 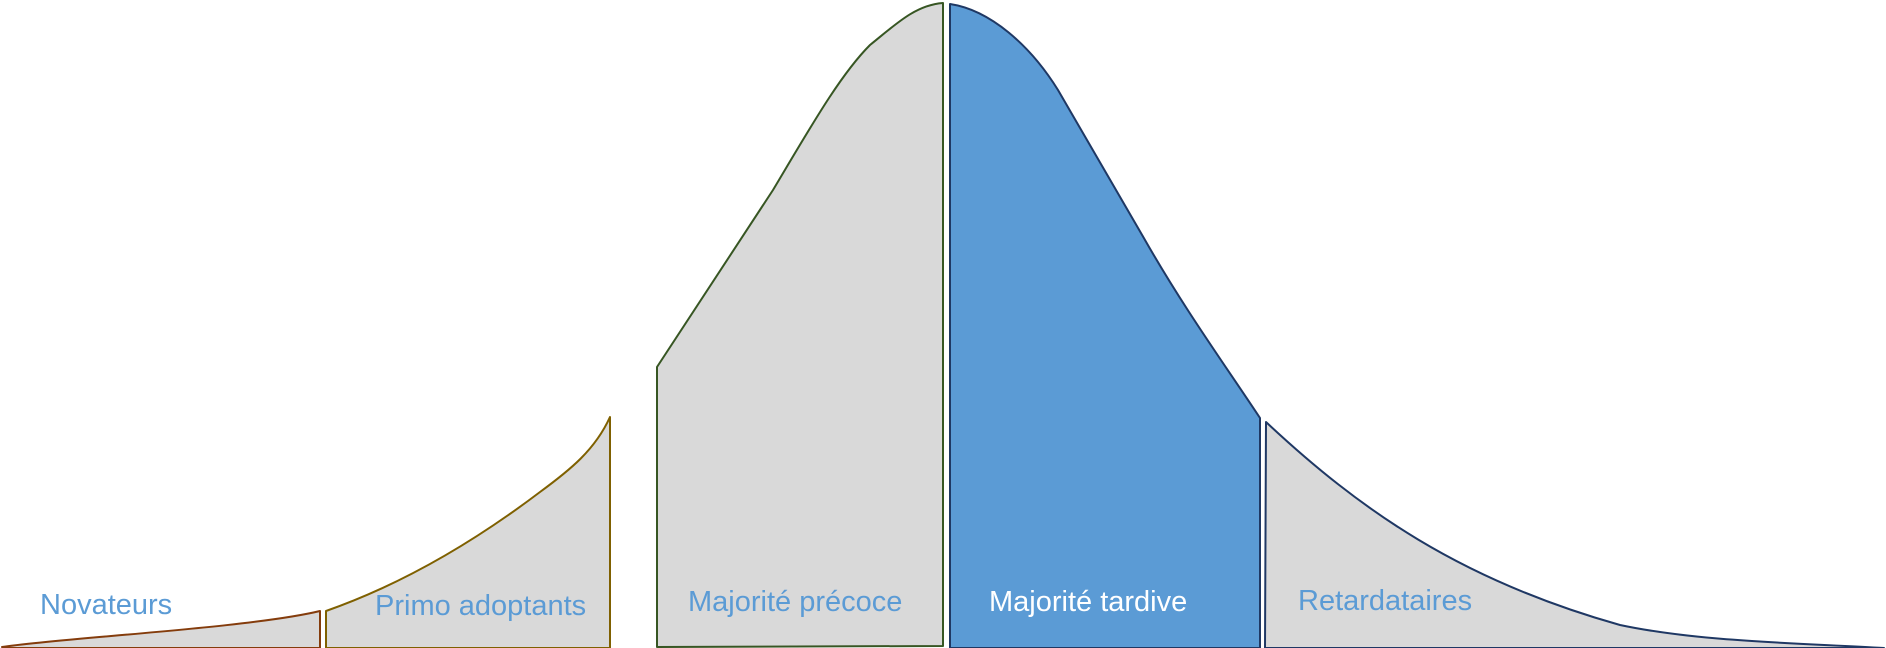 I want to click on segment-primo-adoptants-label: Primo adoptants, so click(x=480, y=606).